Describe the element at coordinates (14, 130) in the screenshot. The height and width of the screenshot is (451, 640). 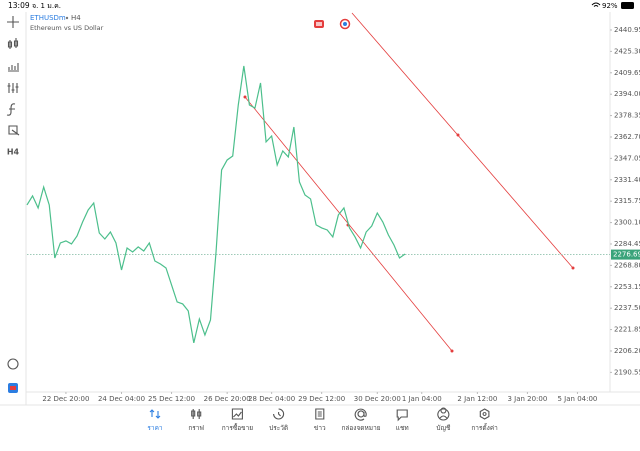
I see `objects-tool` at that location.